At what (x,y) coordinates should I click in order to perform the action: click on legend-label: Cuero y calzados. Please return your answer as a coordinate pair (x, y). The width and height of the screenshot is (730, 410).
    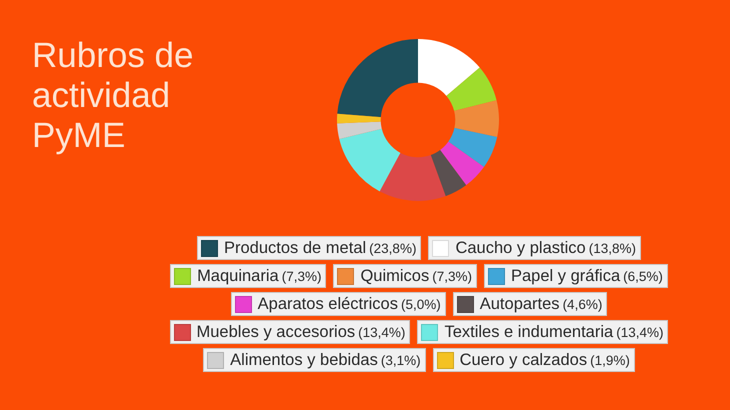
    Looking at the image, I should click on (524, 360).